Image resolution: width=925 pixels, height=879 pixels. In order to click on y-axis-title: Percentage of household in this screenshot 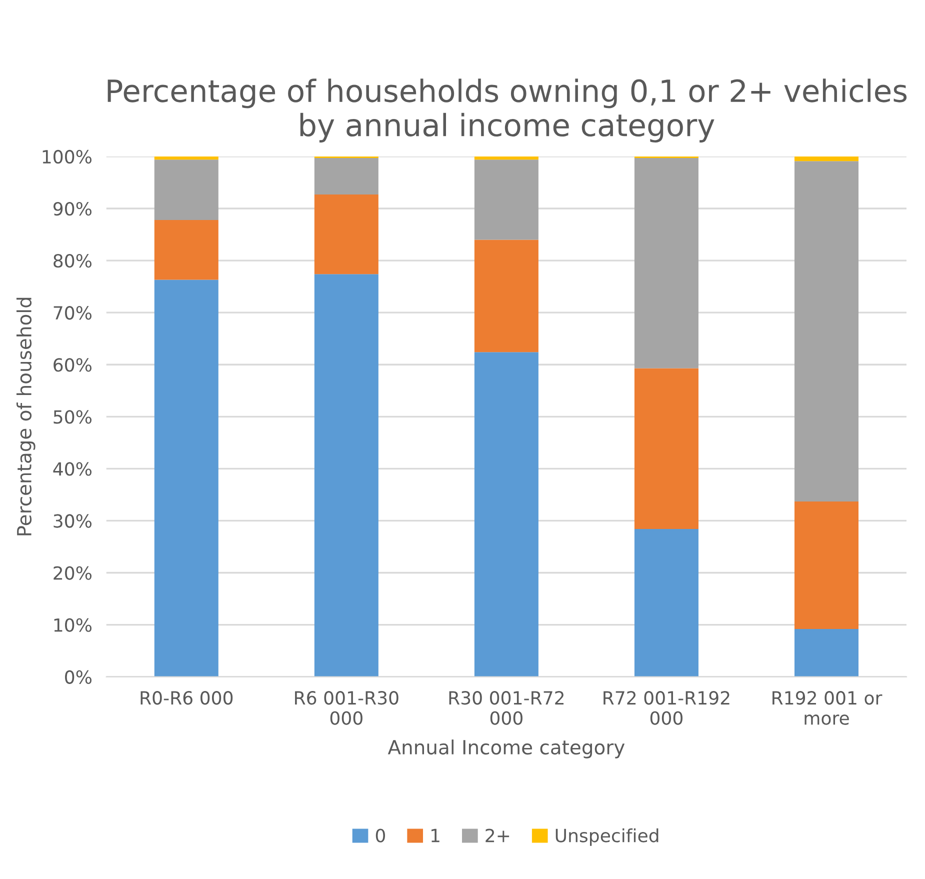, I will do `click(26, 417)`.